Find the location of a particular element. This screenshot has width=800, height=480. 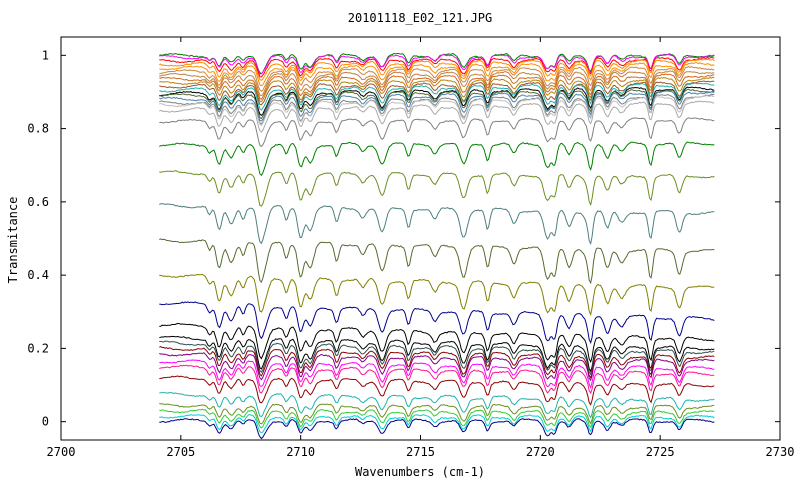

x-tick-label: 2710 is located at coordinates (300, 452).